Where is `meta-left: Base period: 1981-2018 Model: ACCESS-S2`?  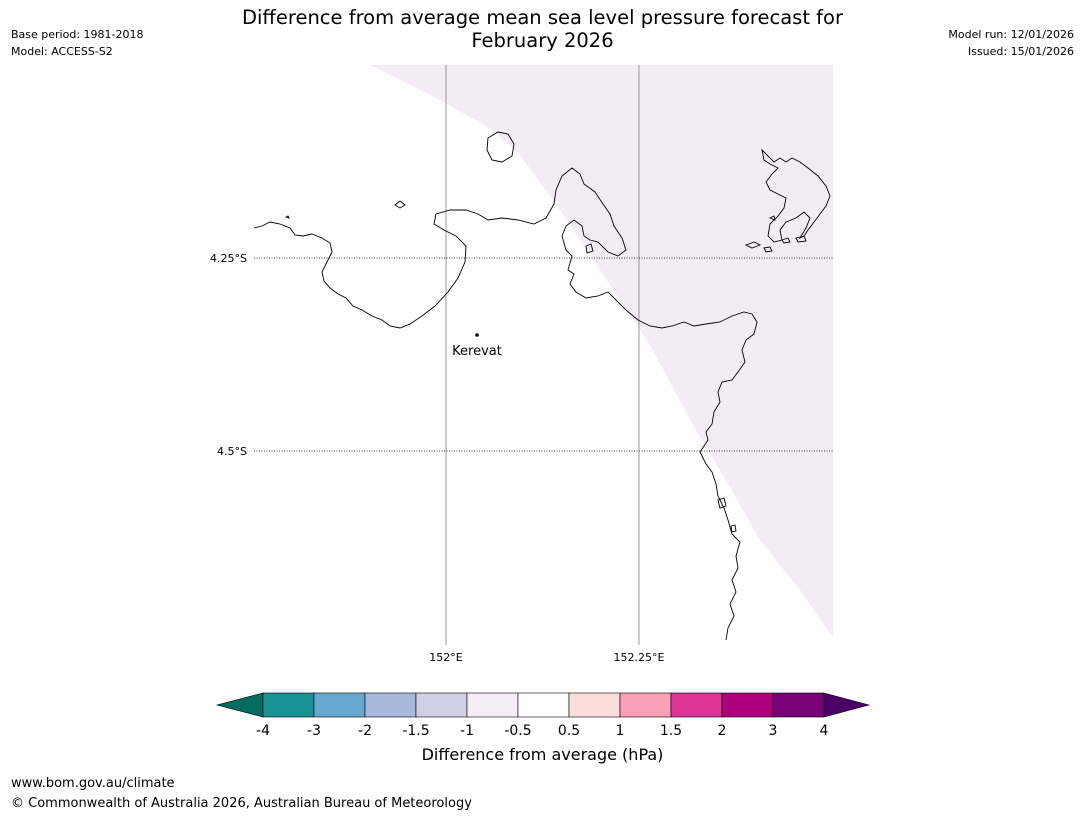 meta-left: Base period: 1981-2018 Model: ACCESS-S2 is located at coordinates (77, 43).